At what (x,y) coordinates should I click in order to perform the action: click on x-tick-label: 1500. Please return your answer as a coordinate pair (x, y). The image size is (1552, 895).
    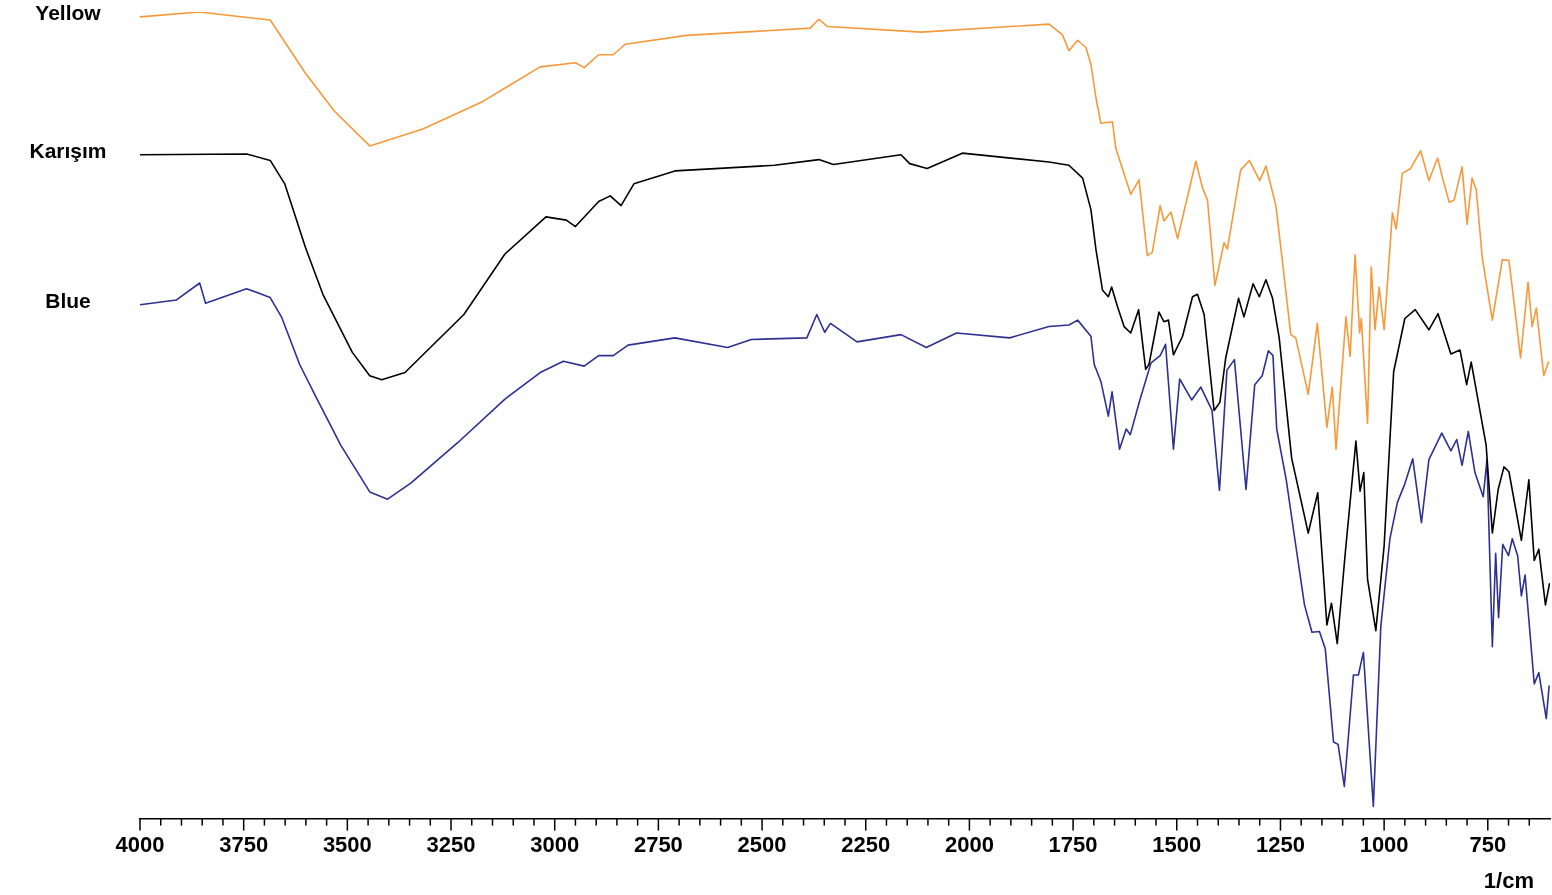
    Looking at the image, I should click on (1177, 844).